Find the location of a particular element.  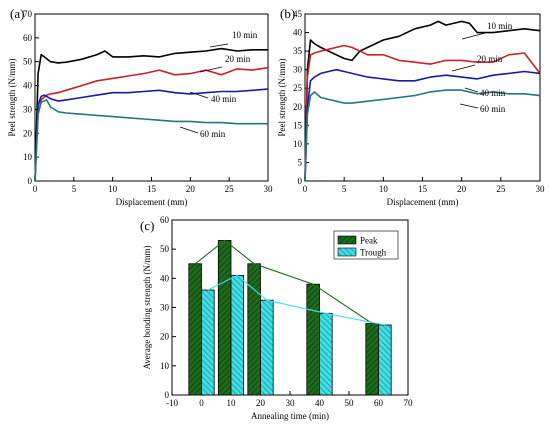

x-tick-label: -10 is located at coordinates (172, 403).